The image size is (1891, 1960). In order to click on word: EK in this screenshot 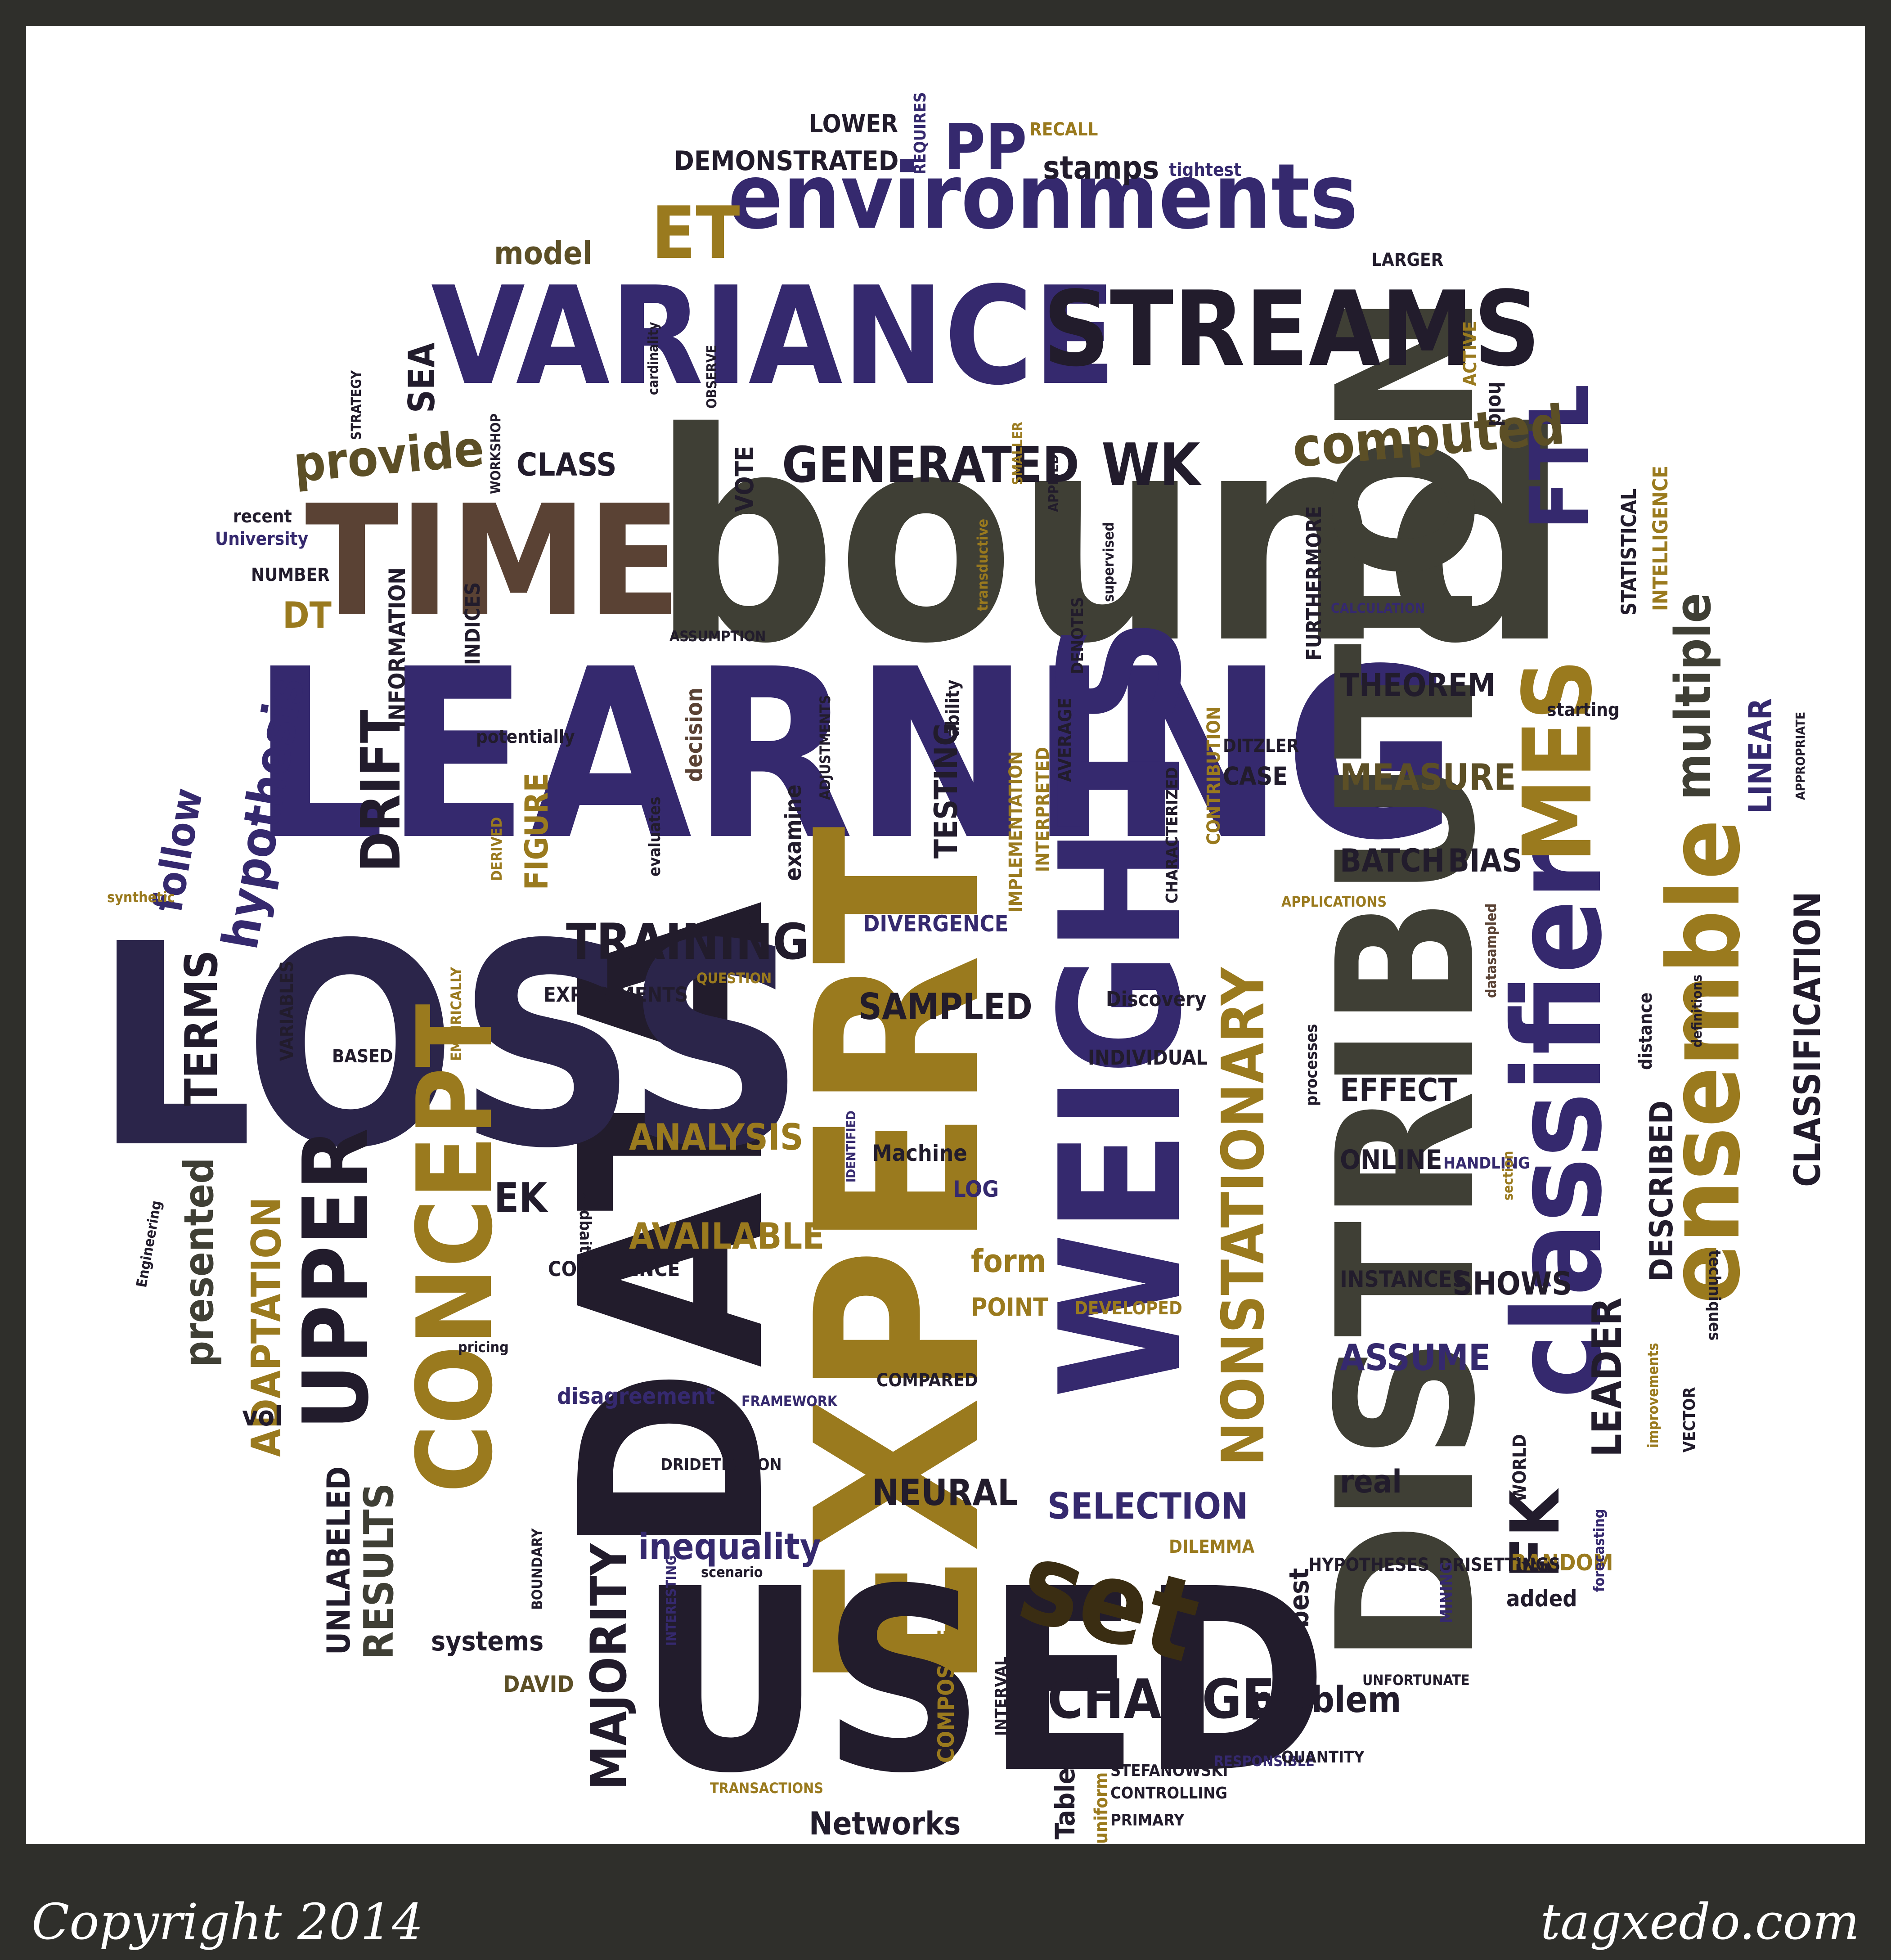, I will do `click(521, 1198)`.